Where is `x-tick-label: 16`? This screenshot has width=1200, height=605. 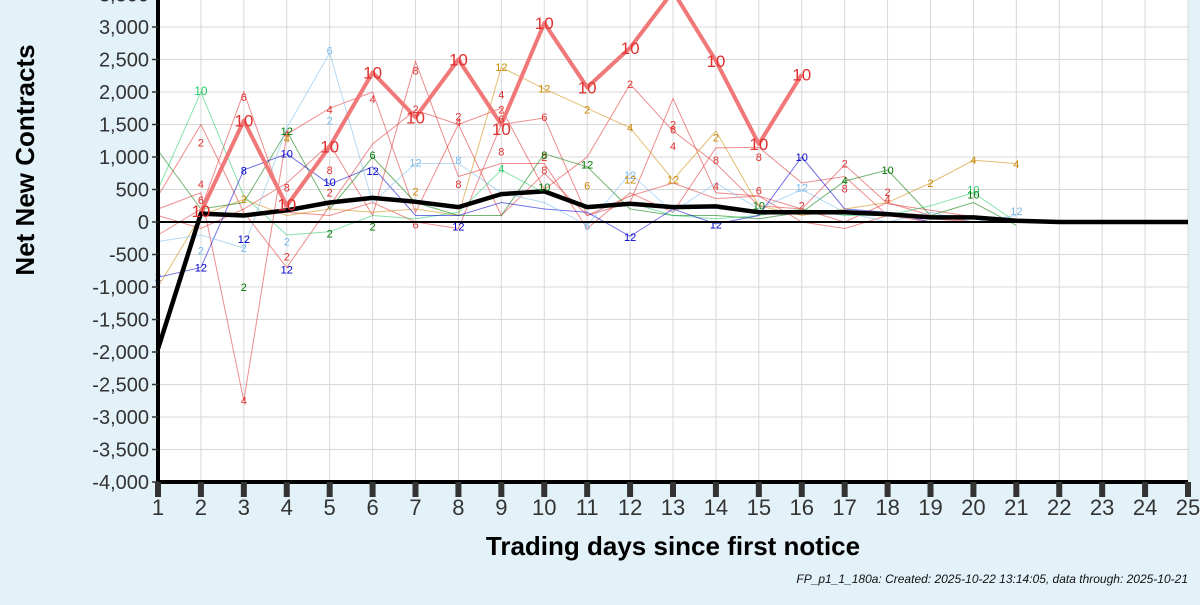
x-tick-label: 16 is located at coordinates (802, 507).